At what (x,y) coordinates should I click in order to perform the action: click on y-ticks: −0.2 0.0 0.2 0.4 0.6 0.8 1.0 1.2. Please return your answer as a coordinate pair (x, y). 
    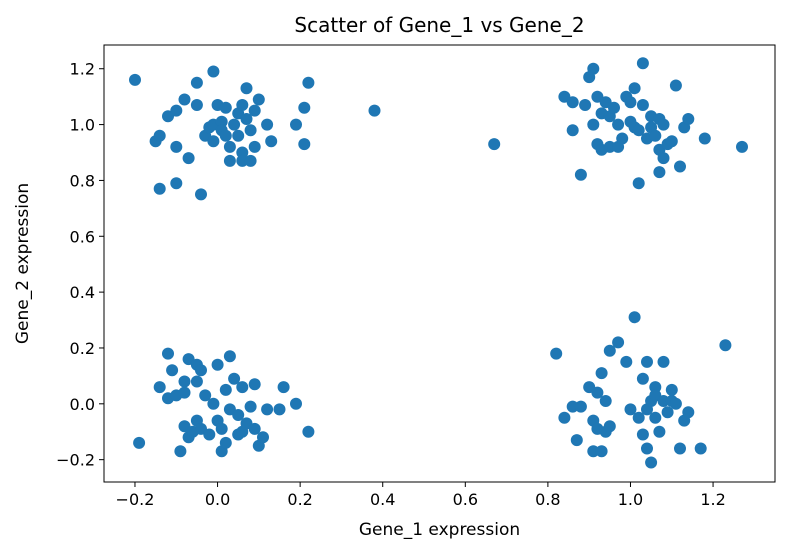
    Looking at the image, I should click on (80, 265).